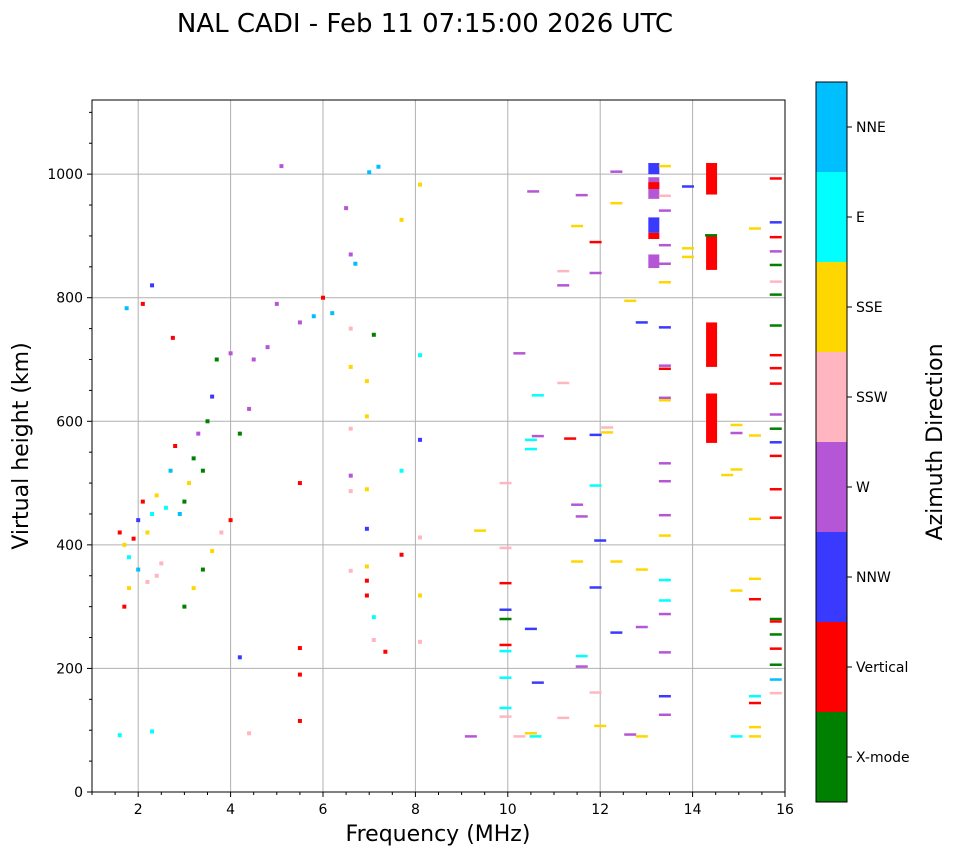  Describe the element at coordinates (860, 218) in the screenshot. I see `colorbar-tick-label: E` at that location.